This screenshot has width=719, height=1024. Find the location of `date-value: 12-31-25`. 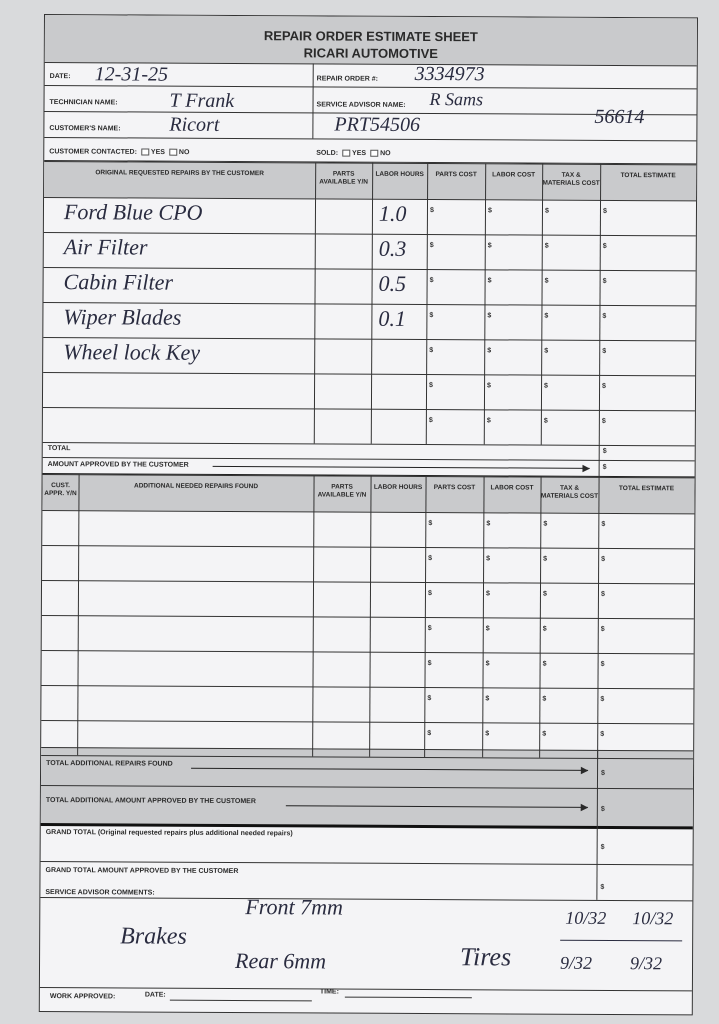

date-value: 12-31-25 is located at coordinates (131, 74).